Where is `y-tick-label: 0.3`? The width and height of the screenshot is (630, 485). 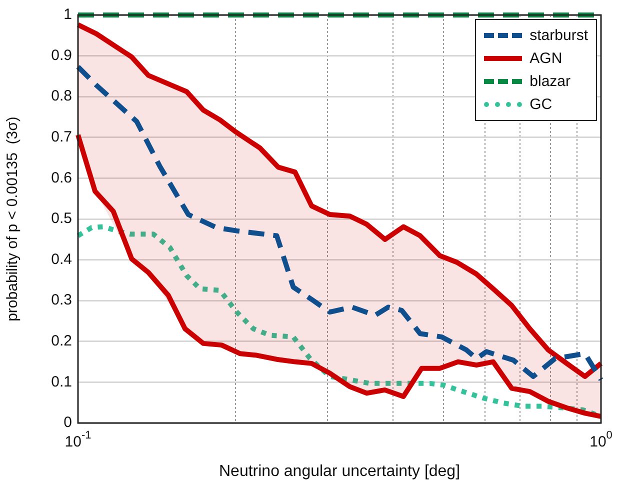 y-tick-label: 0.3 is located at coordinates (61, 300).